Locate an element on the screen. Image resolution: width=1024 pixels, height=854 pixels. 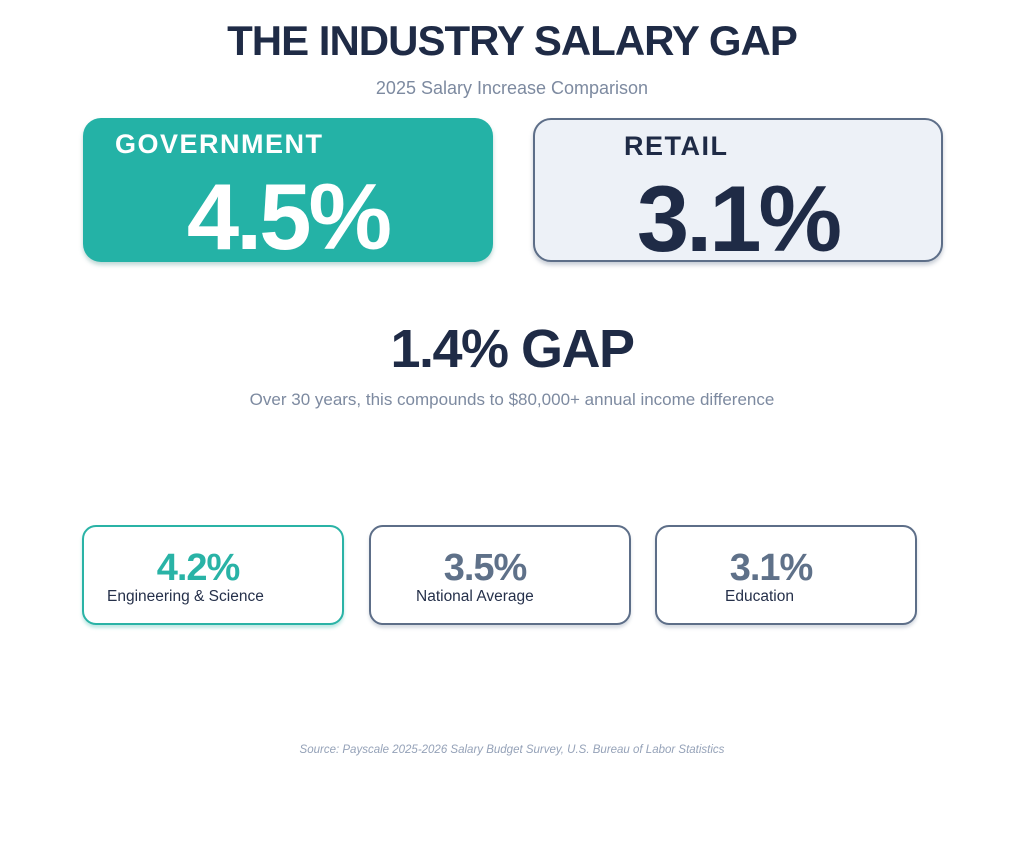
stat-value: 3.1% is located at coordinates (771, 568).